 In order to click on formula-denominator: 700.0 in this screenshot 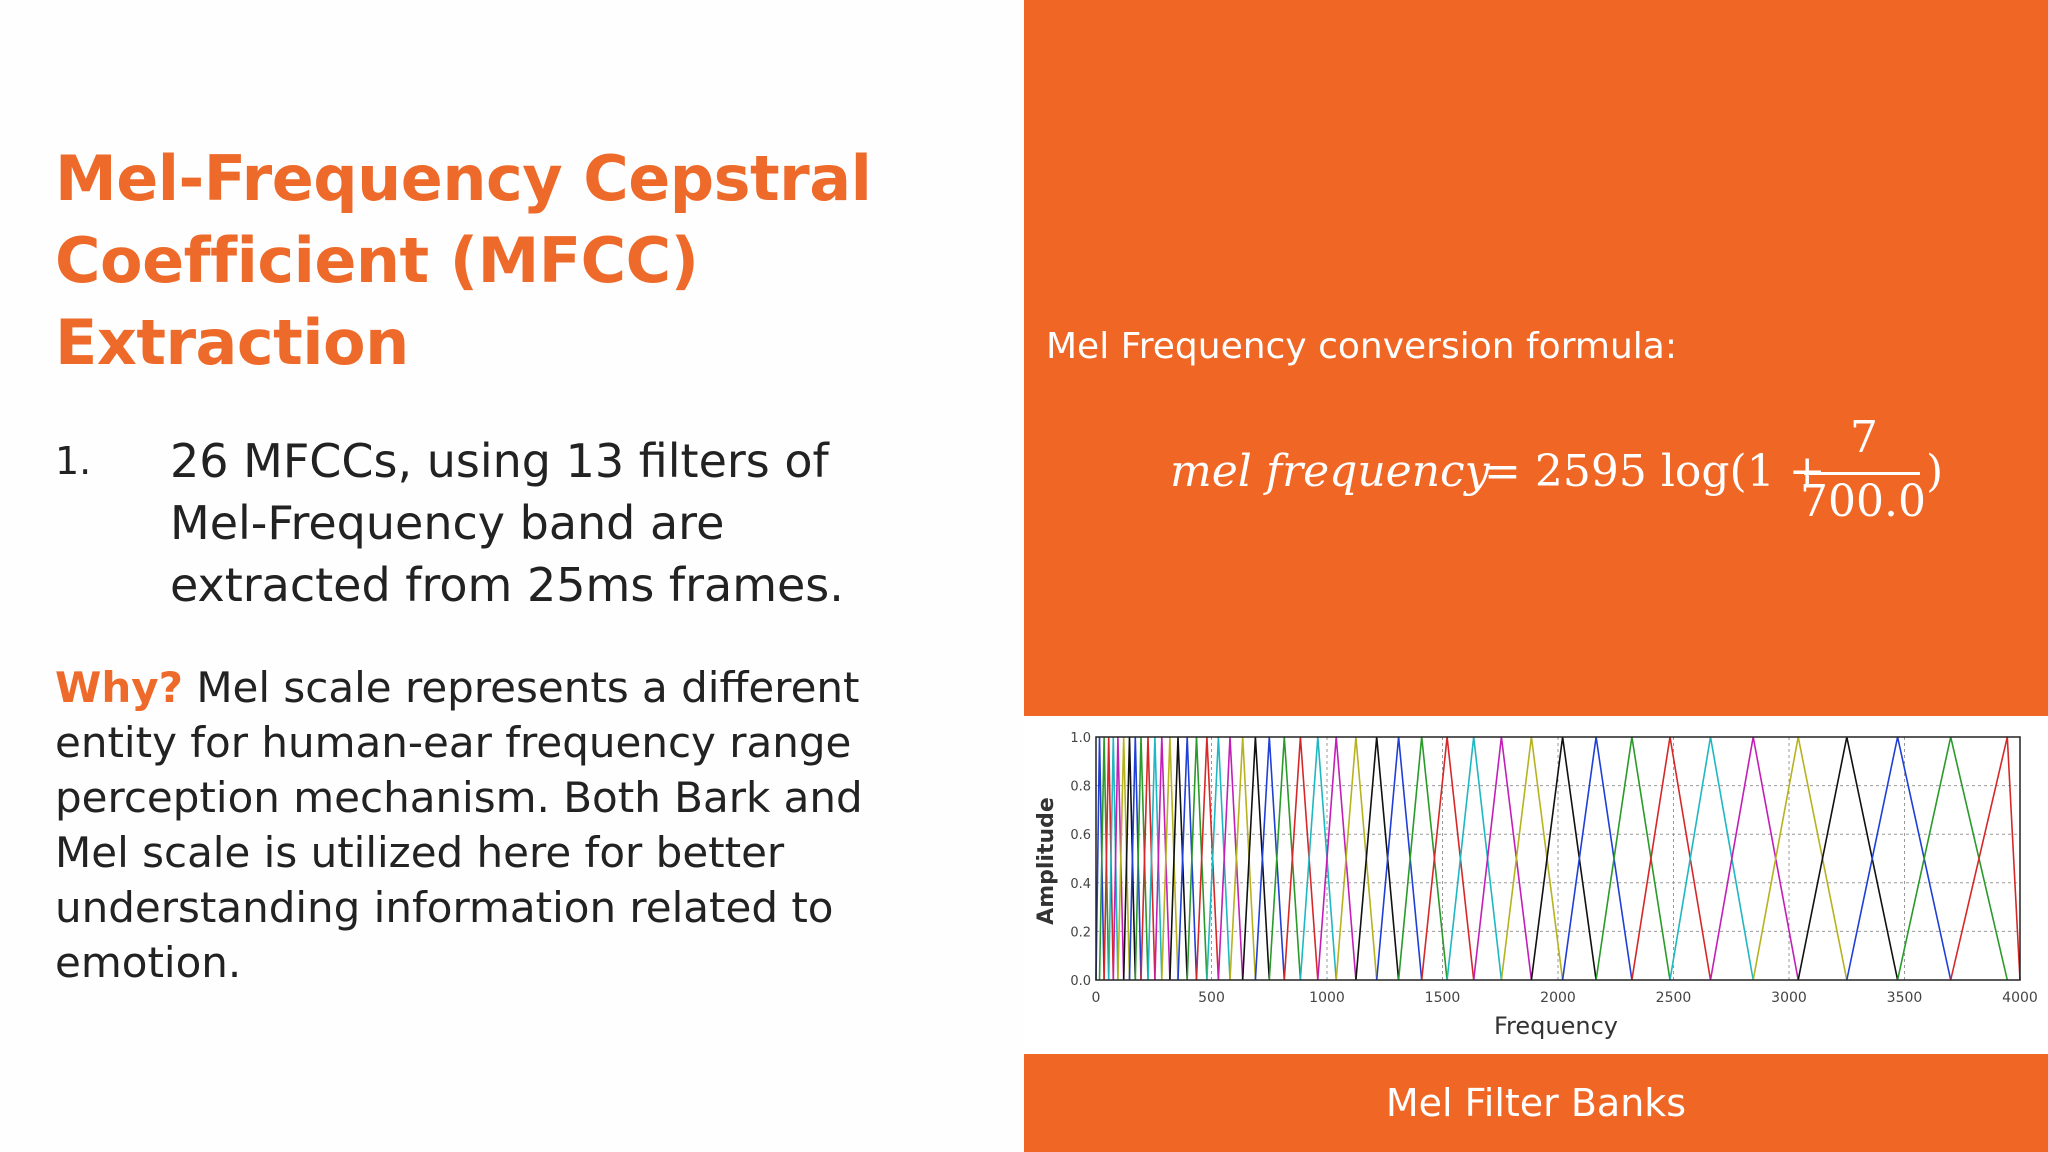, I will do `click(1863, 501)`.